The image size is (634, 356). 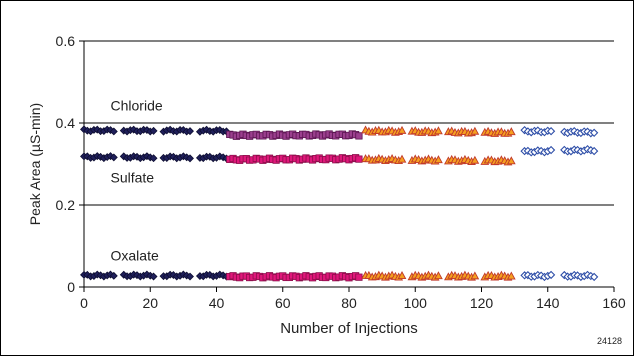 What do you see at coordinates (71, 287) in the screenshot?
I see `y-tick-label: 0` at bounding box center [71, 287].